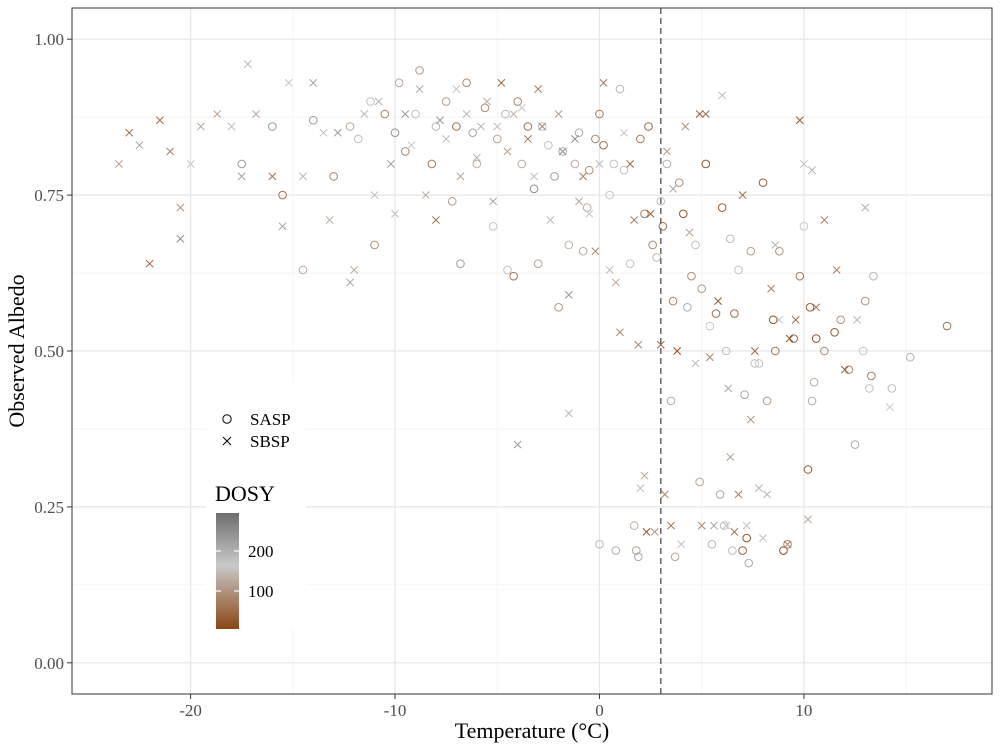 The width and height of the screenshot is (1000, 750). What do you see at coordinates (270, 419) in the screenshot?
I see `legend-label-sasp: SASP` at bounding box center [270, 419].